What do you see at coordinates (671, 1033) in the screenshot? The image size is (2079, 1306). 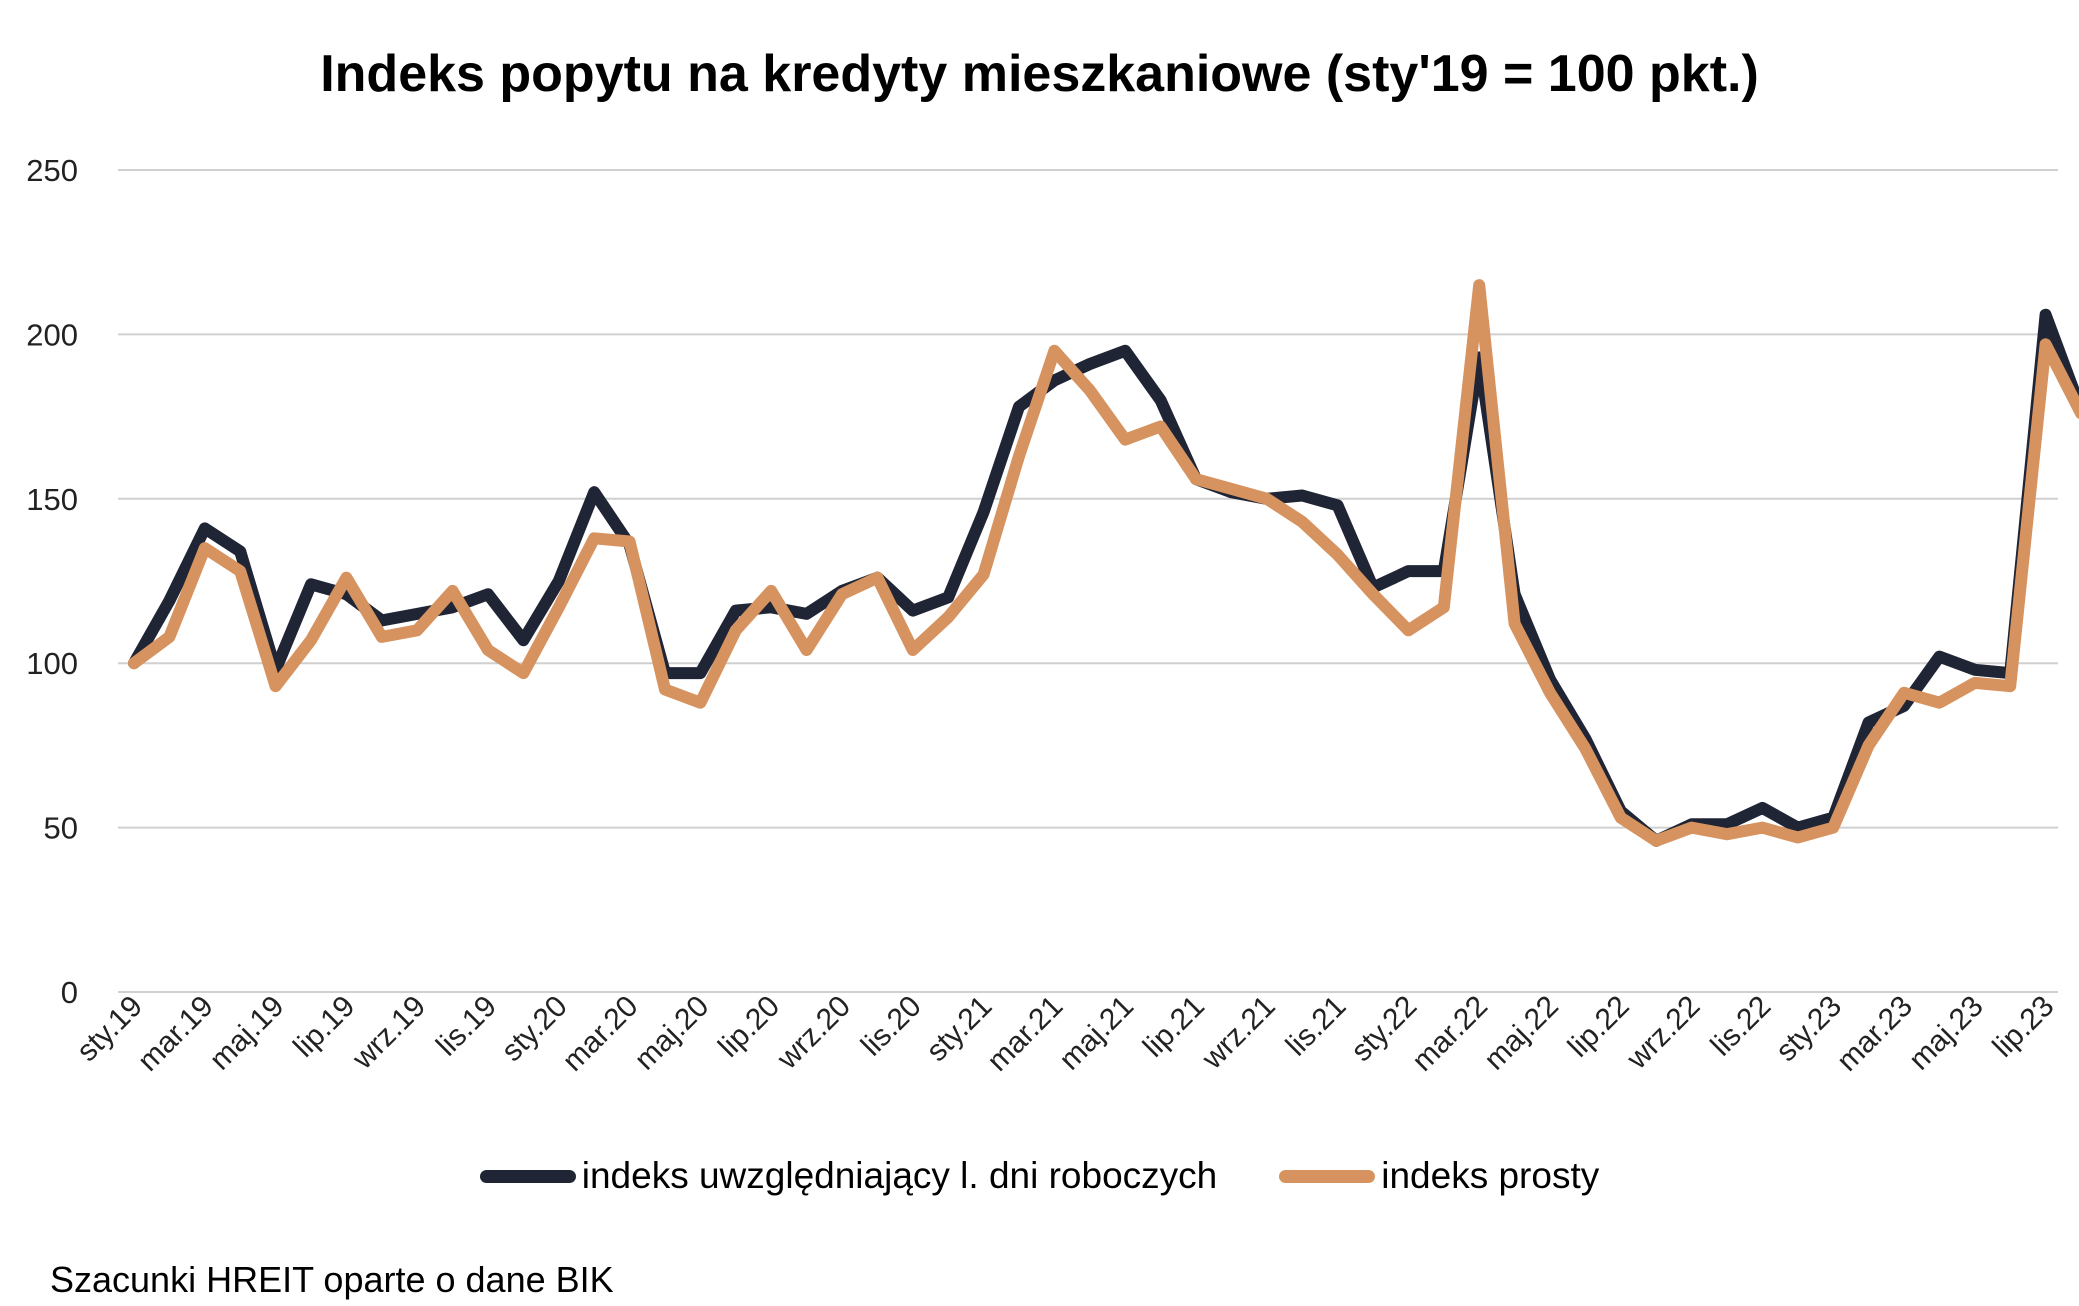 I see `x-tick-label: maj.20` at bounding box center [671, 1033].